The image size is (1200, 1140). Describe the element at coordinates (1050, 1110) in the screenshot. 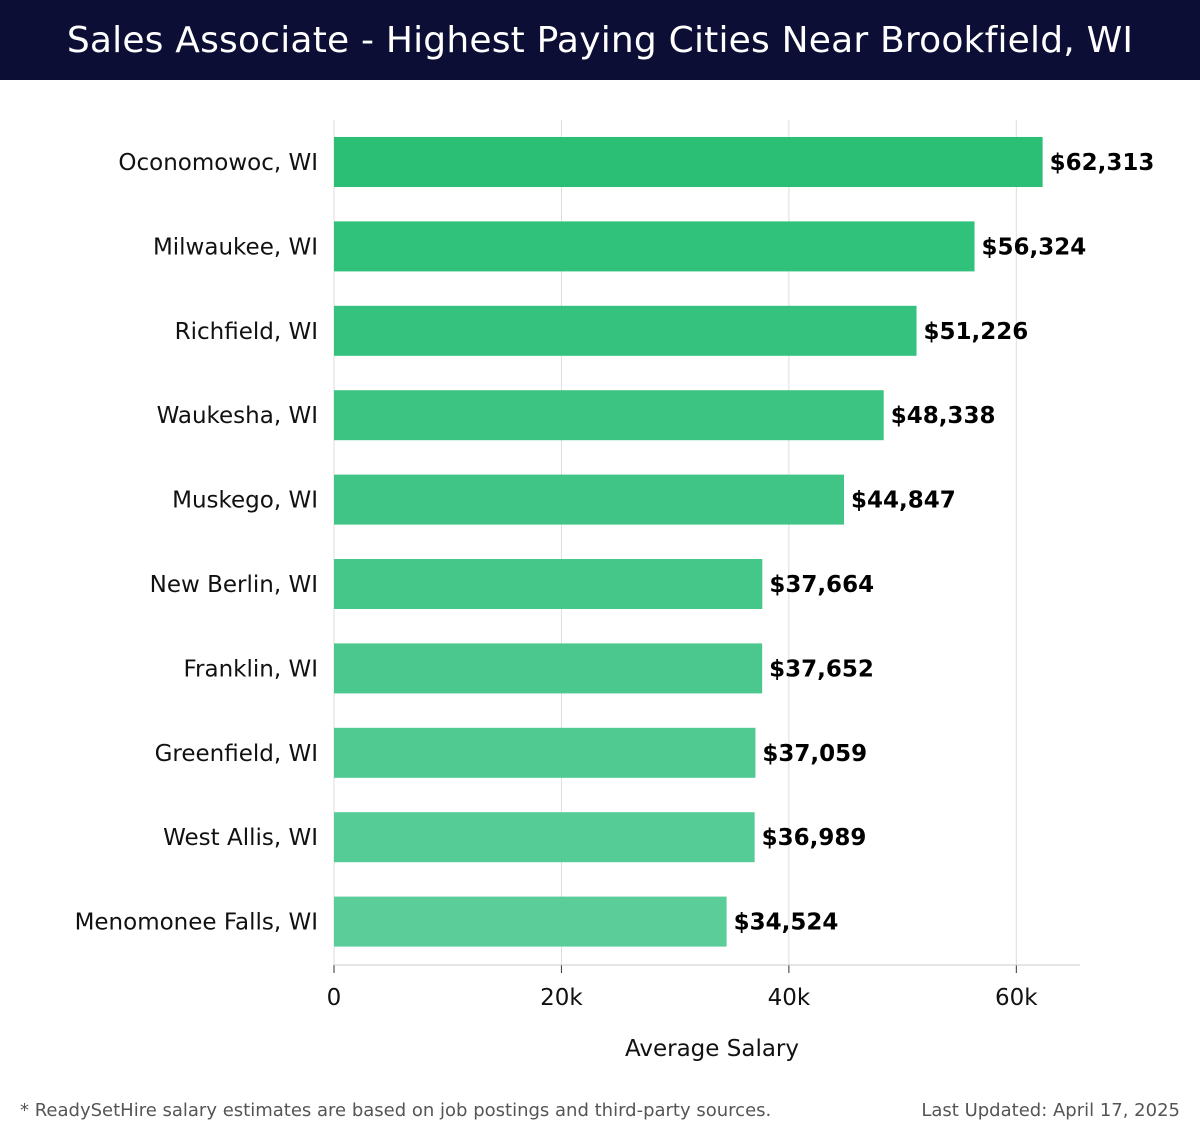

I see `last-updated: Last Updated: April 17, 2025` at that location.